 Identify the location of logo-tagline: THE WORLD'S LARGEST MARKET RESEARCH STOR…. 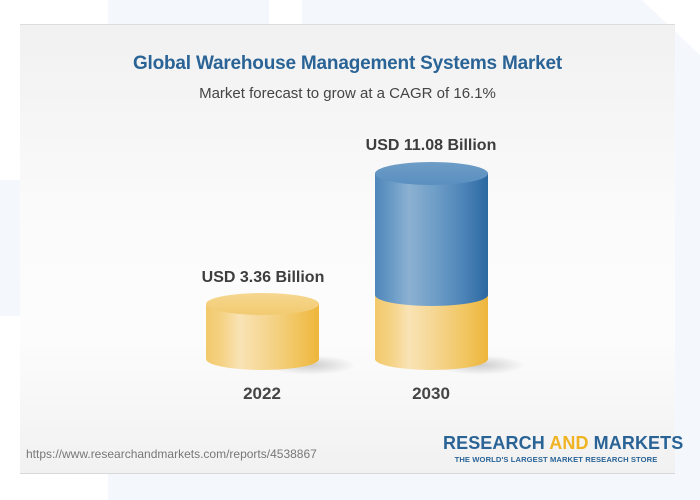
(556, 459).